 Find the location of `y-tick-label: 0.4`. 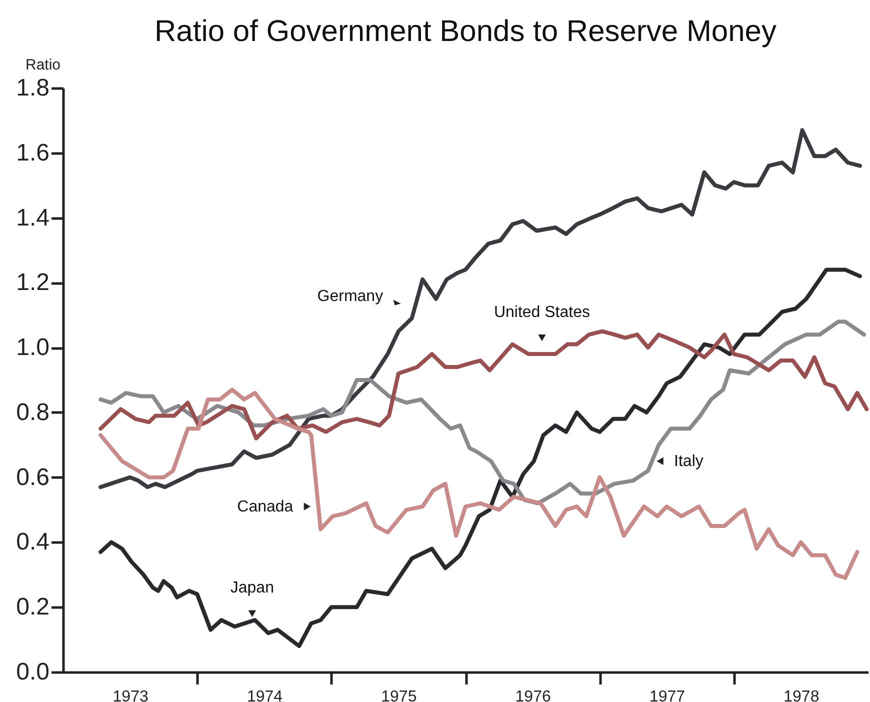

y-tick-label: 0.4 is located at coordinates (33, 542).